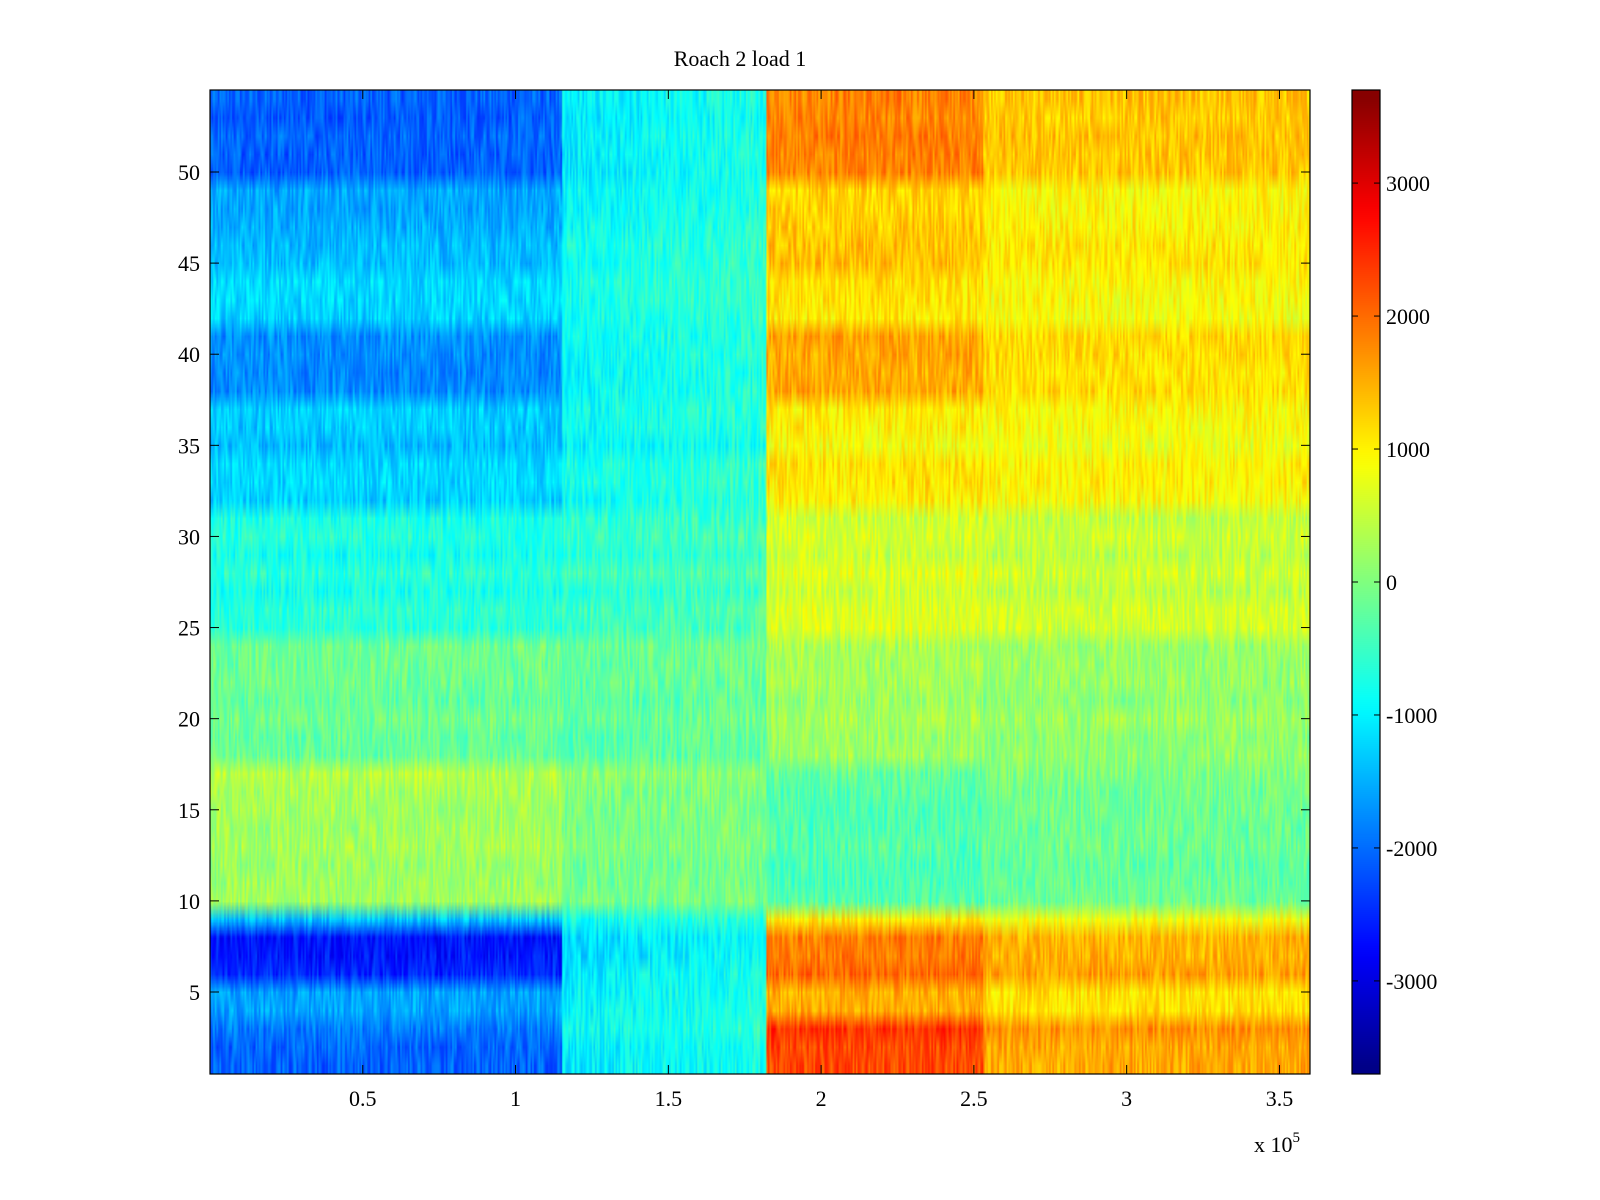 This screenshot has height=1200, width=1600. I want to click on y-tick-label: 15, so click(189, 810).